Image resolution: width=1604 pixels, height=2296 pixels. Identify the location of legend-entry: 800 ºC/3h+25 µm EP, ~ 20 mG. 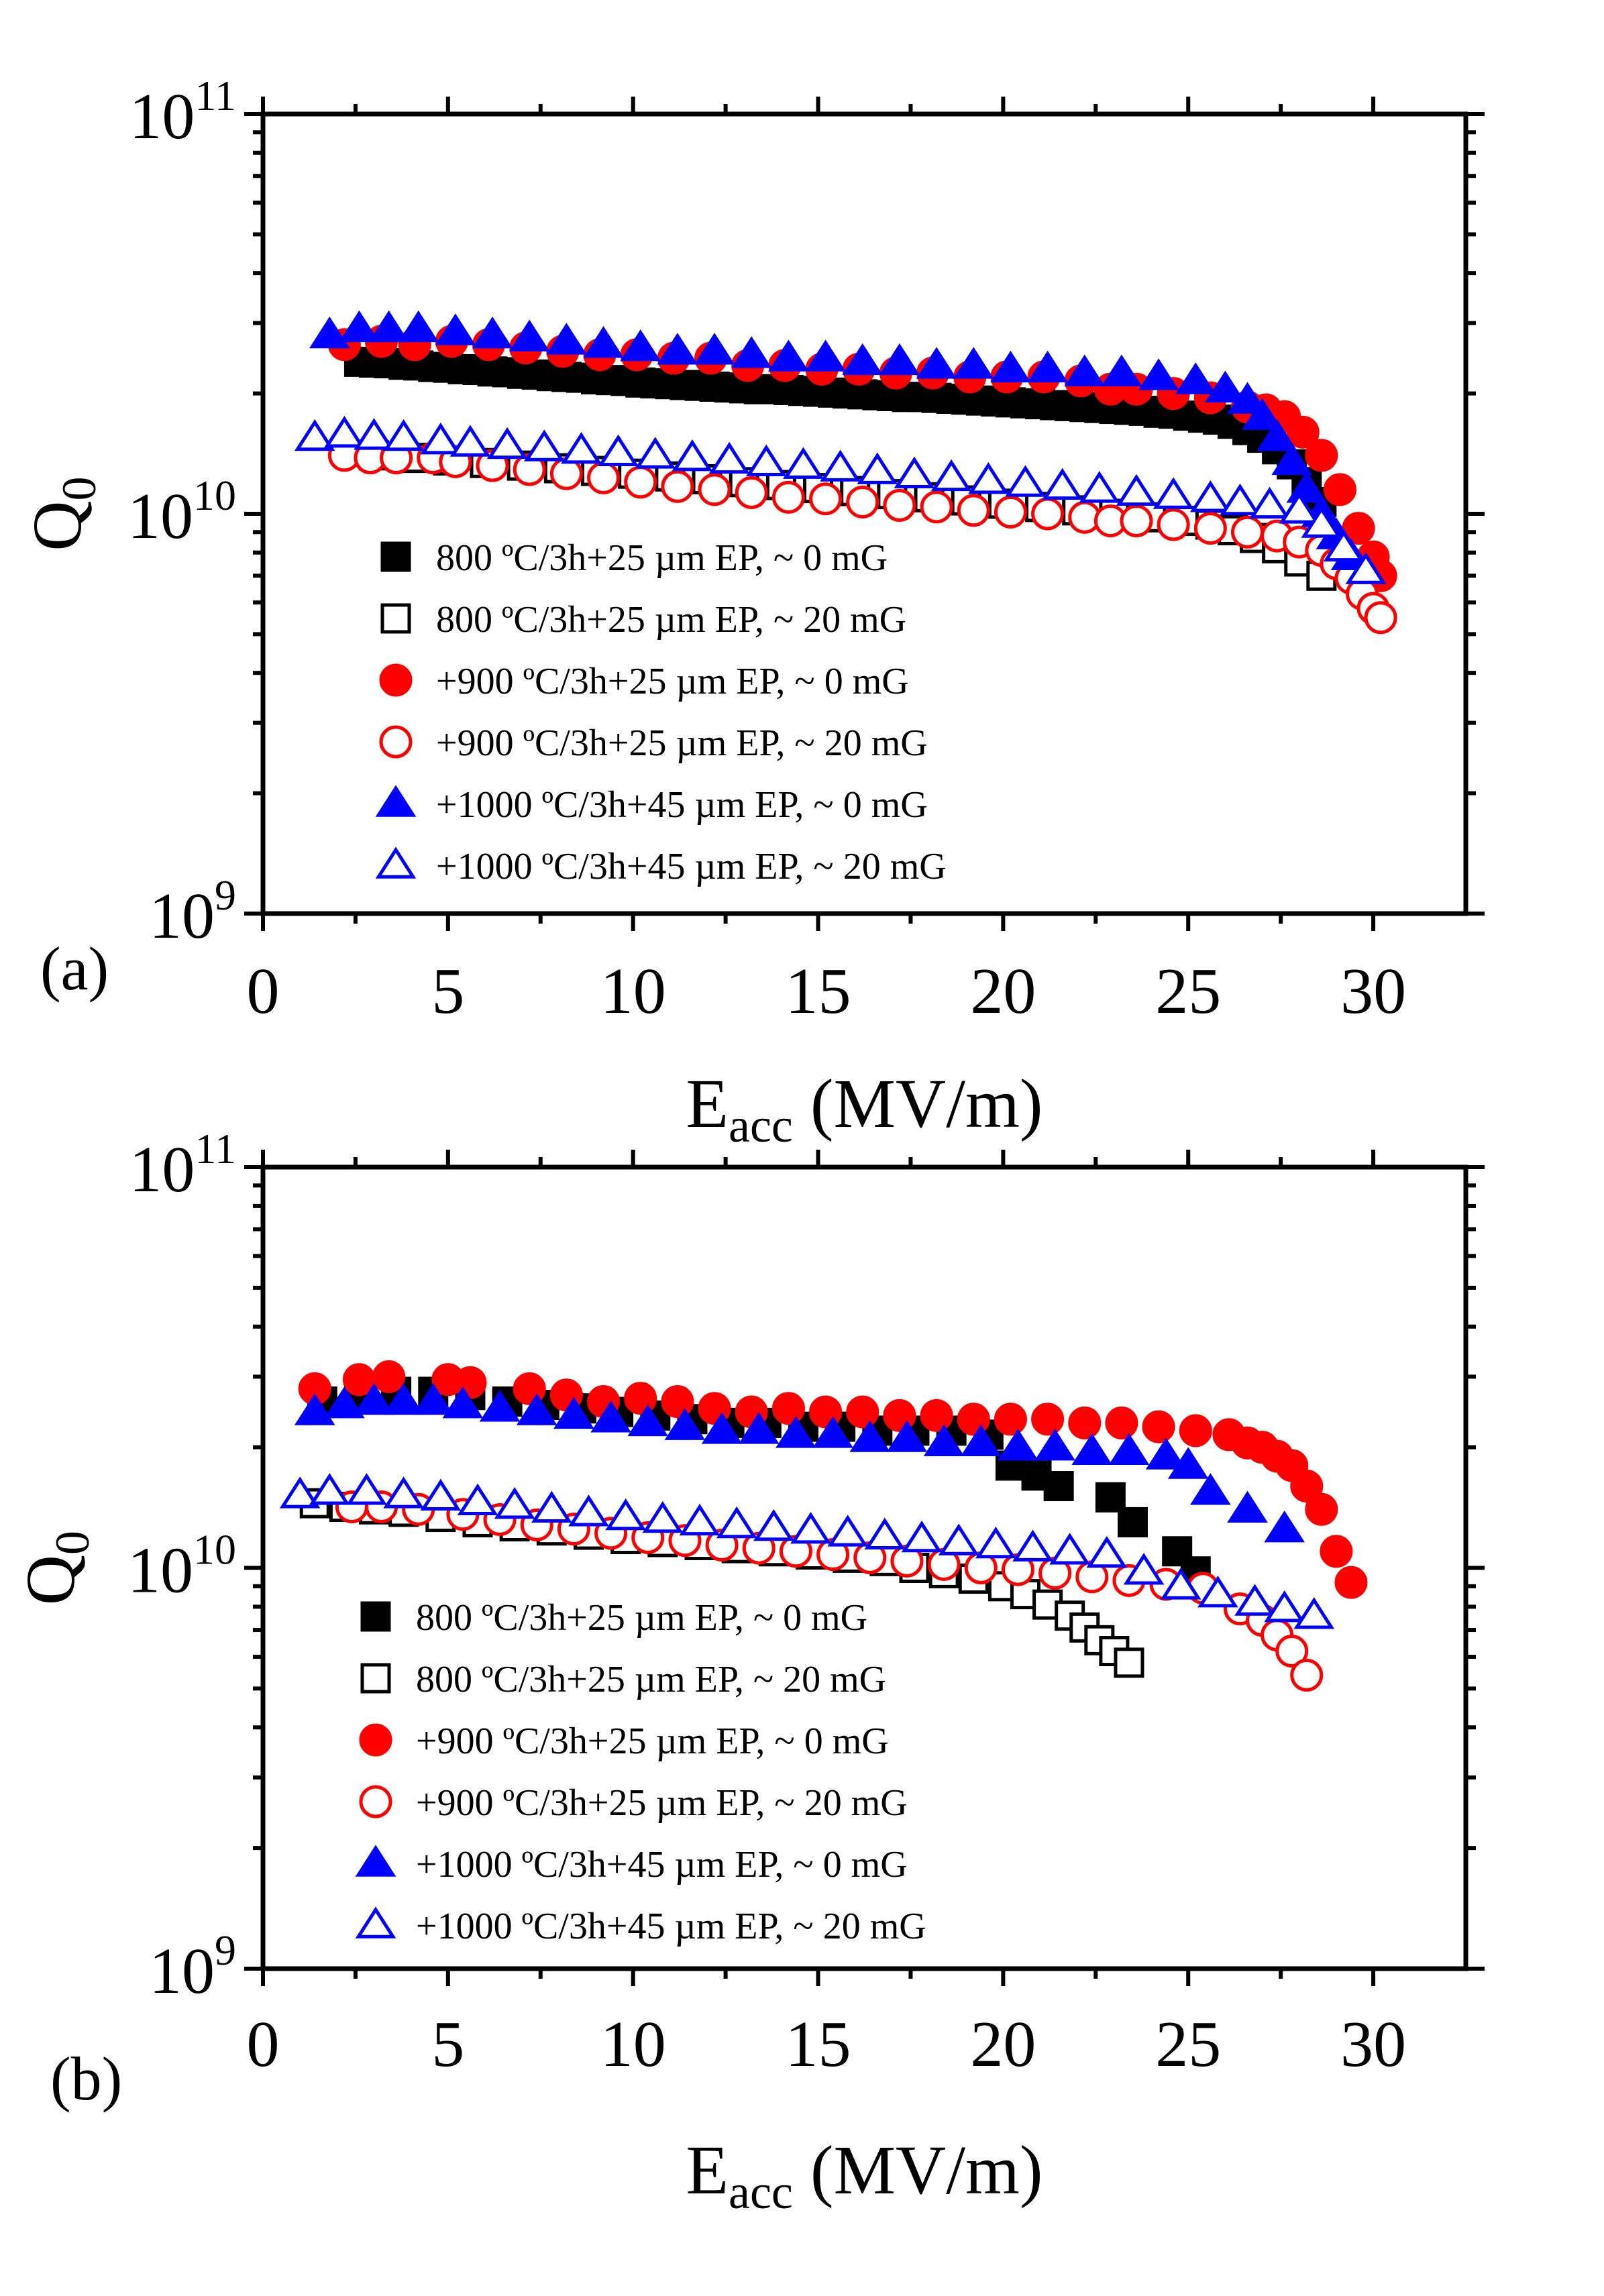
(671, 620).